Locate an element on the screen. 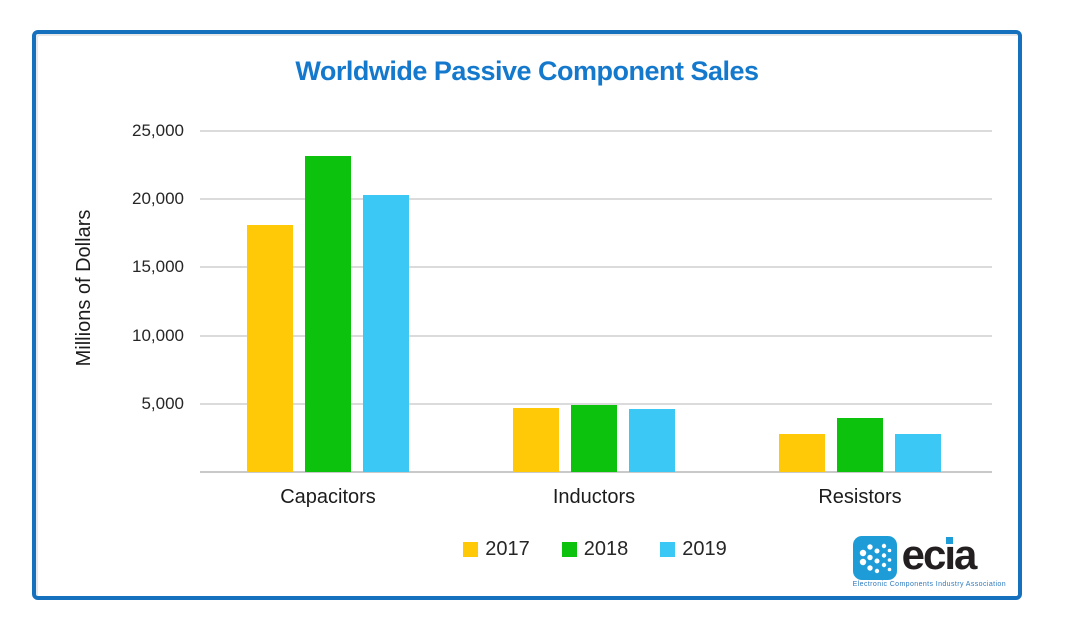 This screenshot has width=1080, height=628. y-tick-label-25000: 25,000 is located at coordinates (158, 130).